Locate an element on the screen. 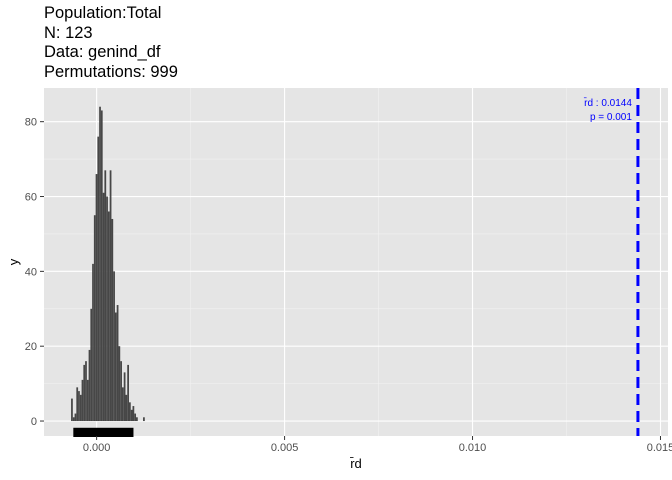 This screenshot has height=480, width=672. x-tick-label: 0.010 is located at coordinates (473, 448).